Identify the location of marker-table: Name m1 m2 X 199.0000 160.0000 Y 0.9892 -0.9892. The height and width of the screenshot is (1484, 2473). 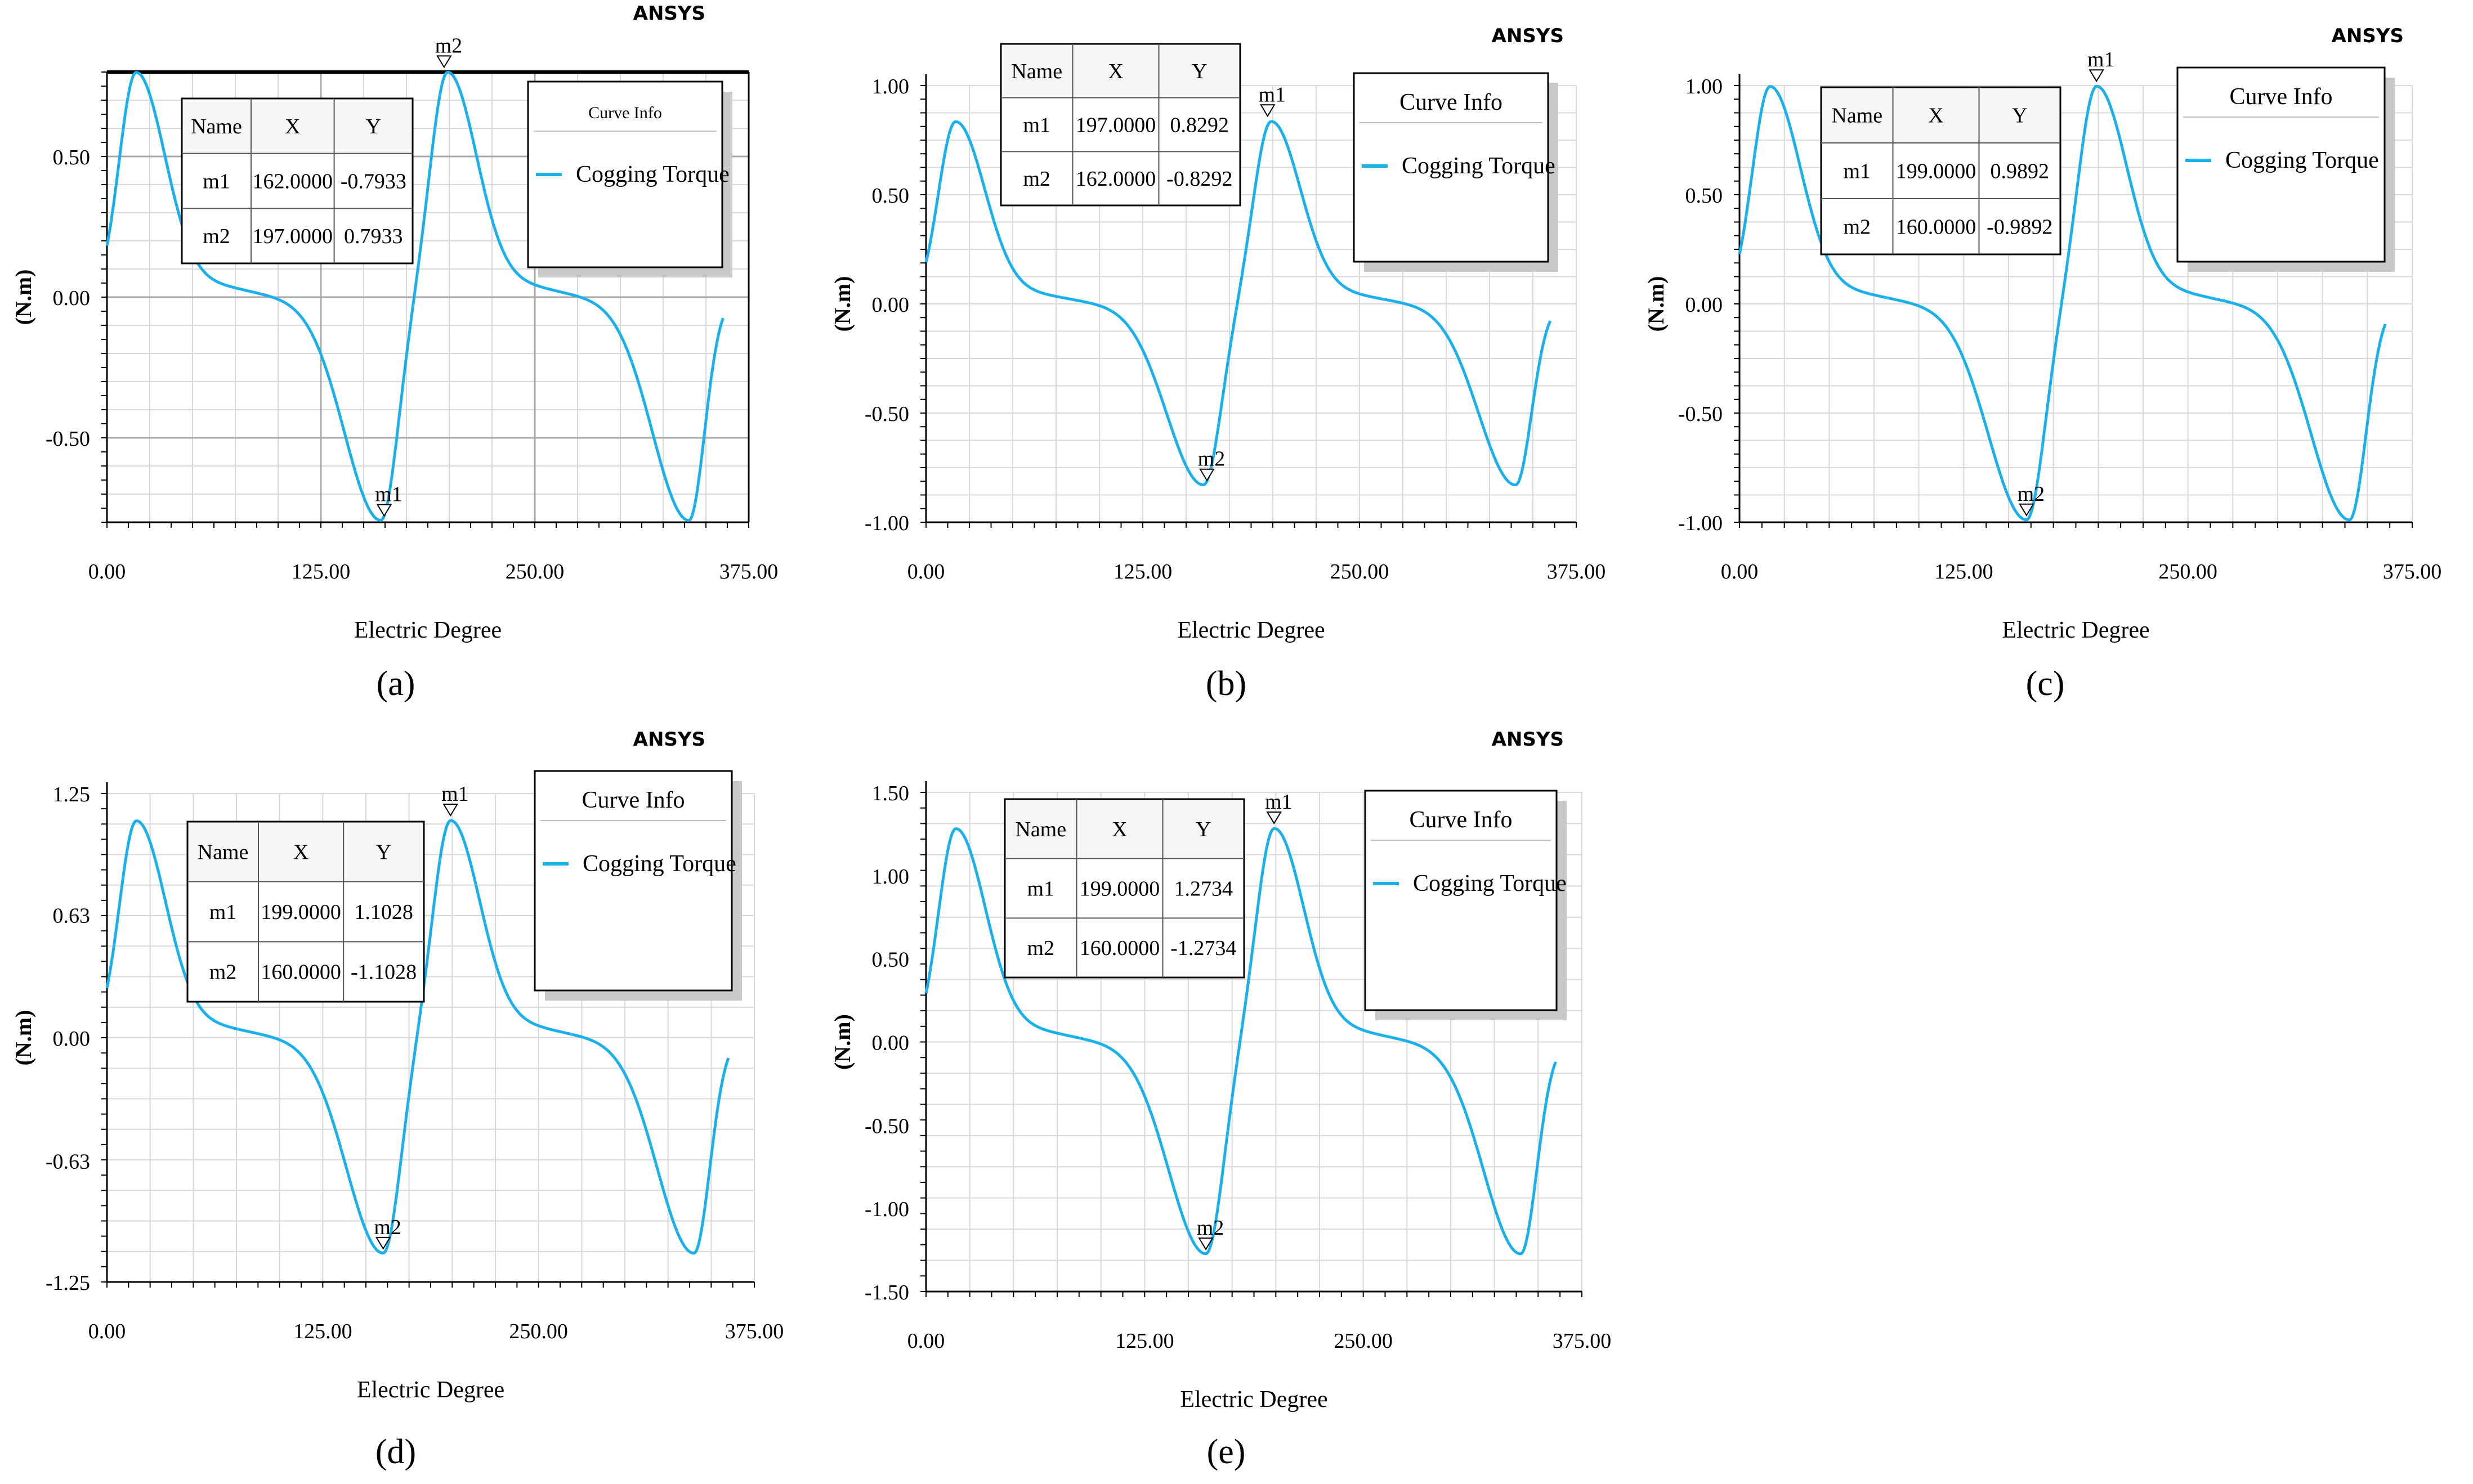
(1940, 171).